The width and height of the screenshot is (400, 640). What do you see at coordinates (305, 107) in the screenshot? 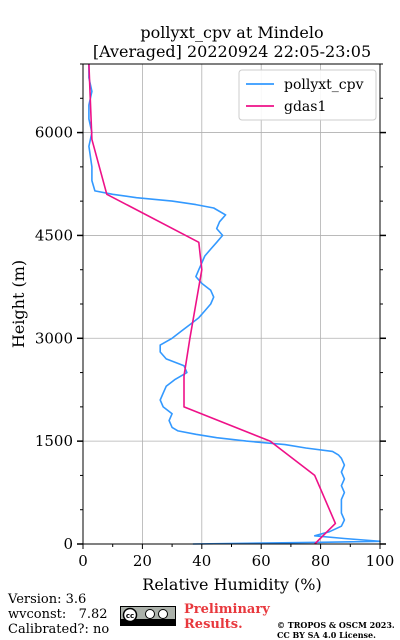
I see `legend-label-gdas1: gdas1` at bounding box center [305, 107].